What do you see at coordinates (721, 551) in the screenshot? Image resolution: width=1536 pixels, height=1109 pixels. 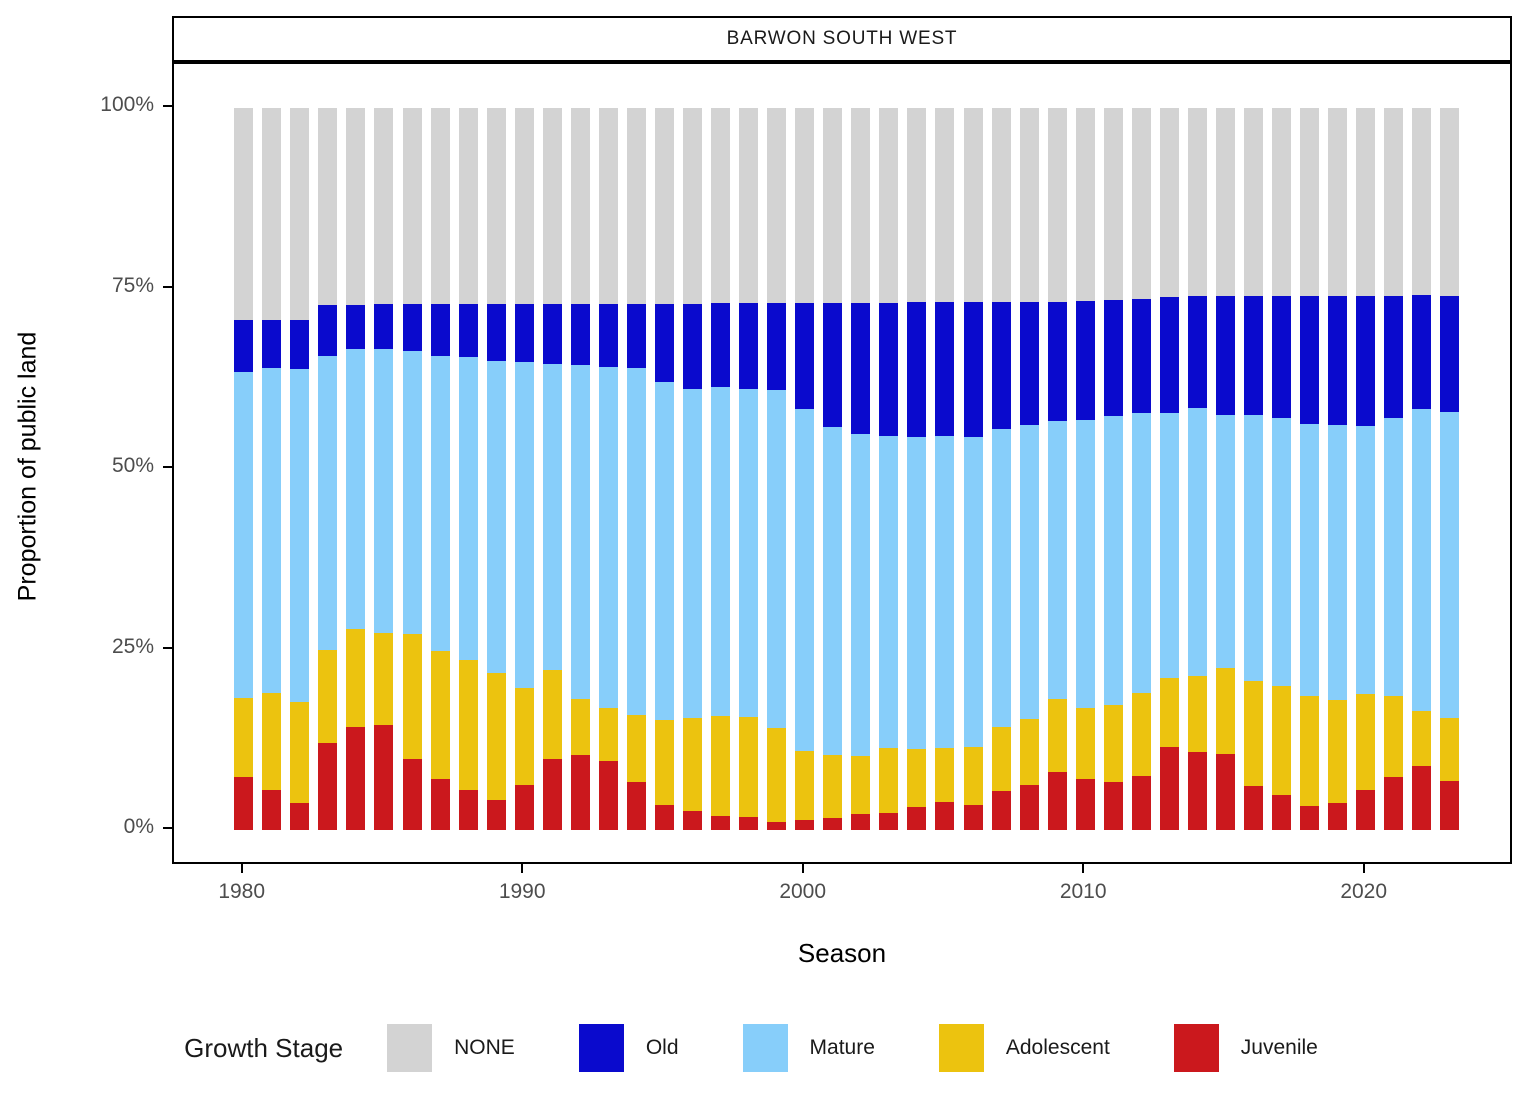 I see `bar-segment-1997-mature` at bounding box center [721, 551].